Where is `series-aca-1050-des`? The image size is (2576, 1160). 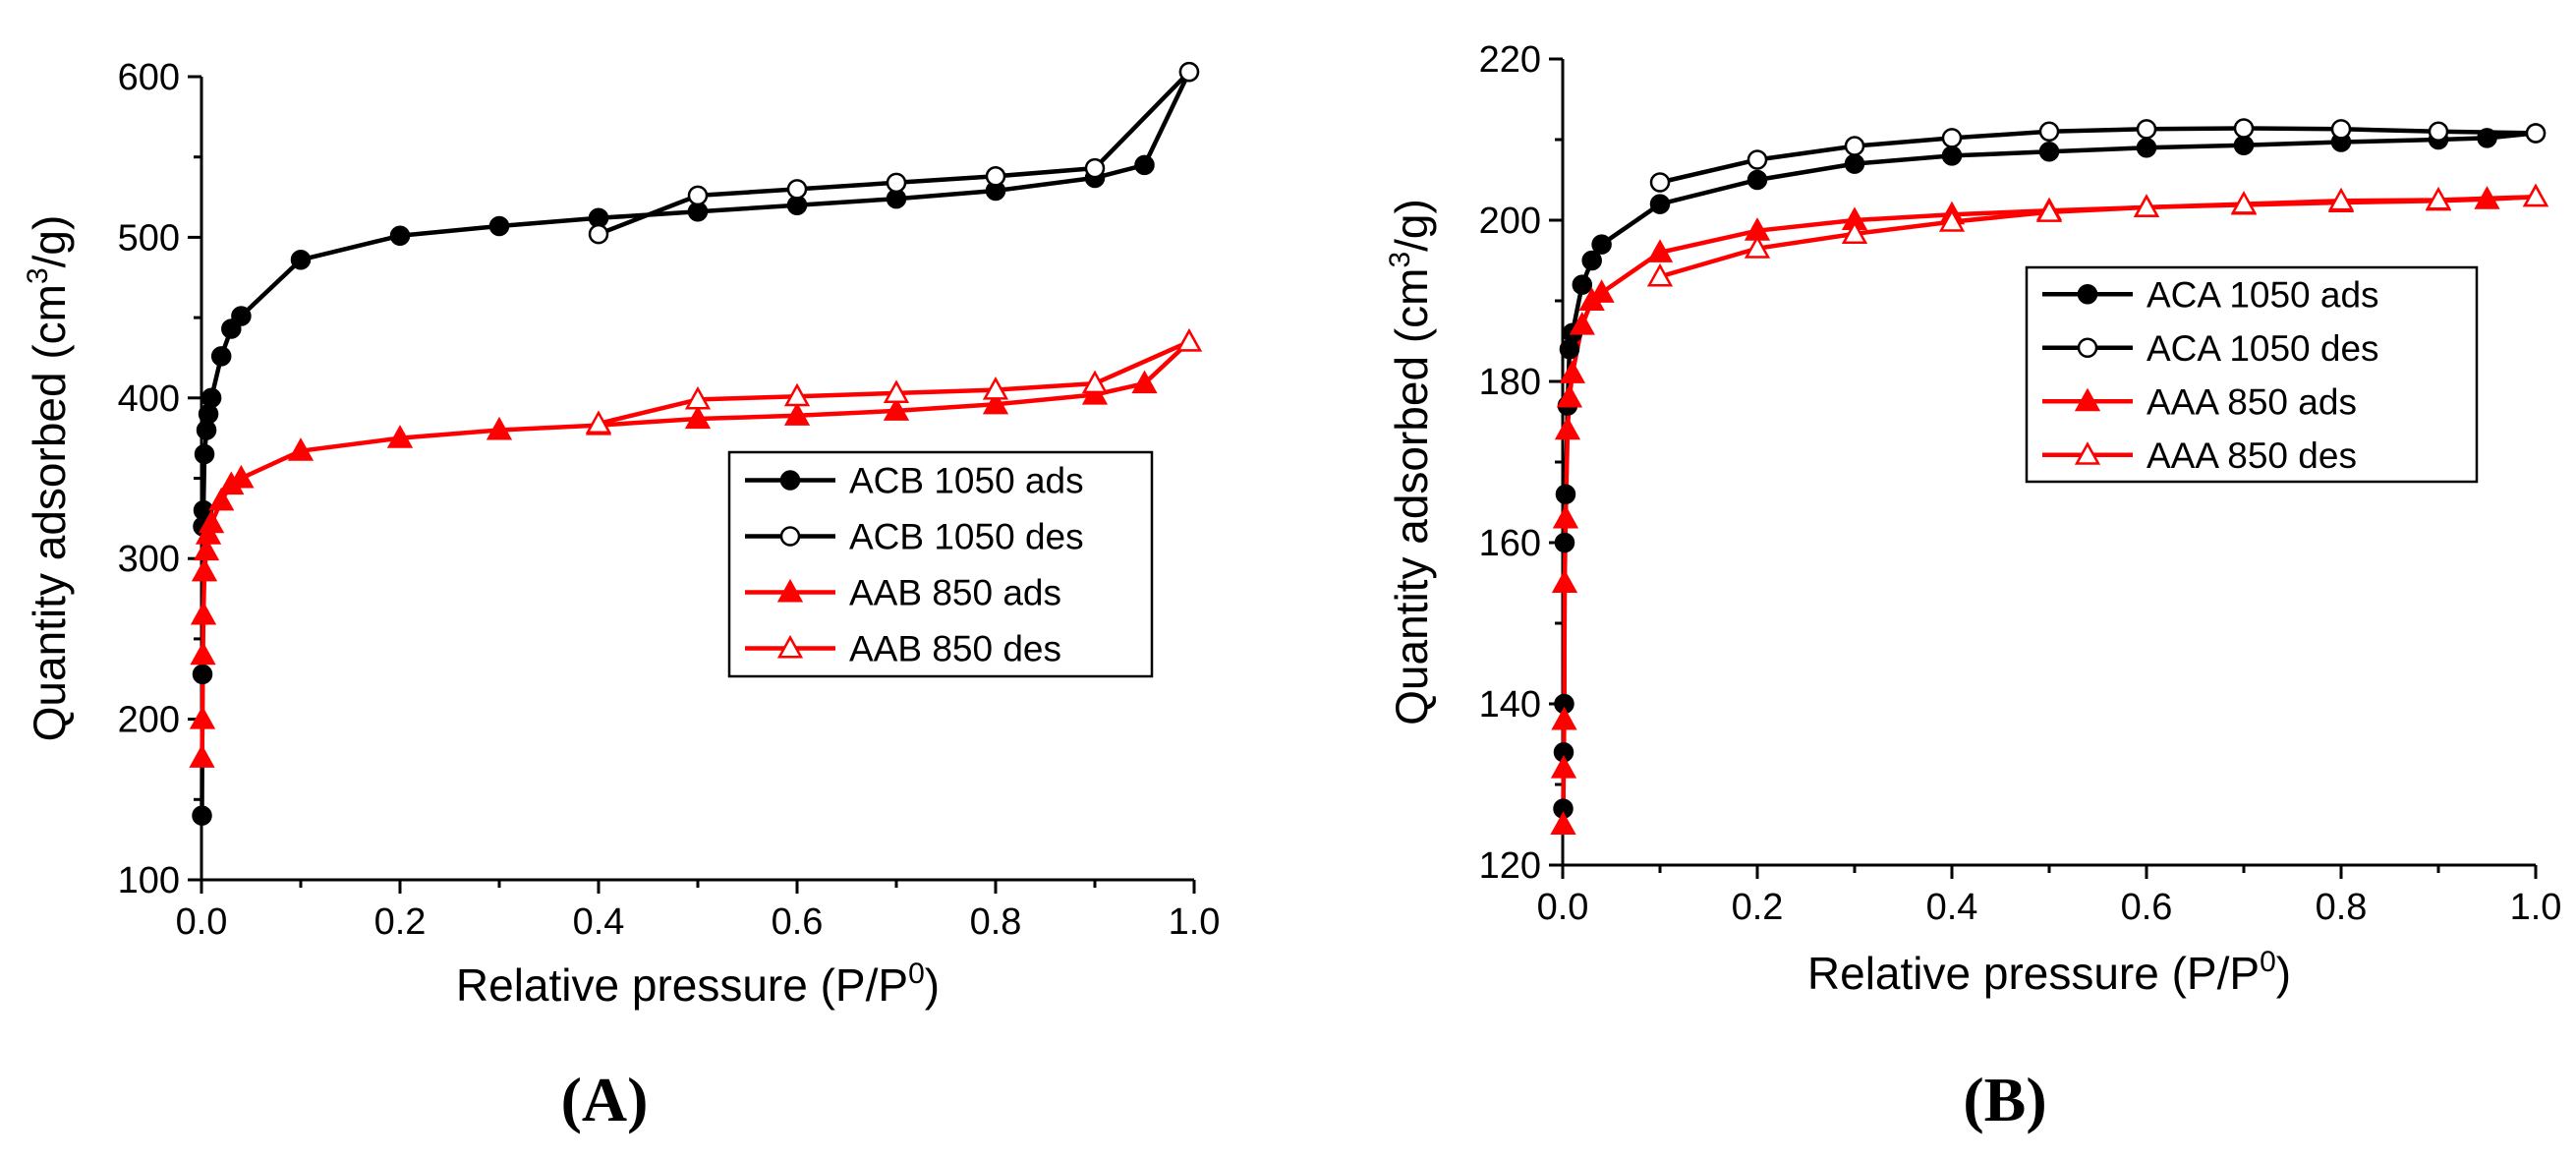
series-aca-1050-des is located at coordinates (2098, 155).